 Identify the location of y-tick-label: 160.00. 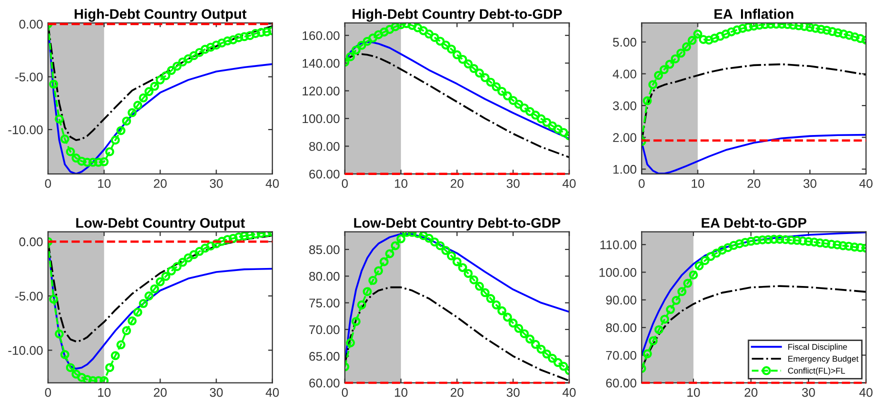
(321, 35).